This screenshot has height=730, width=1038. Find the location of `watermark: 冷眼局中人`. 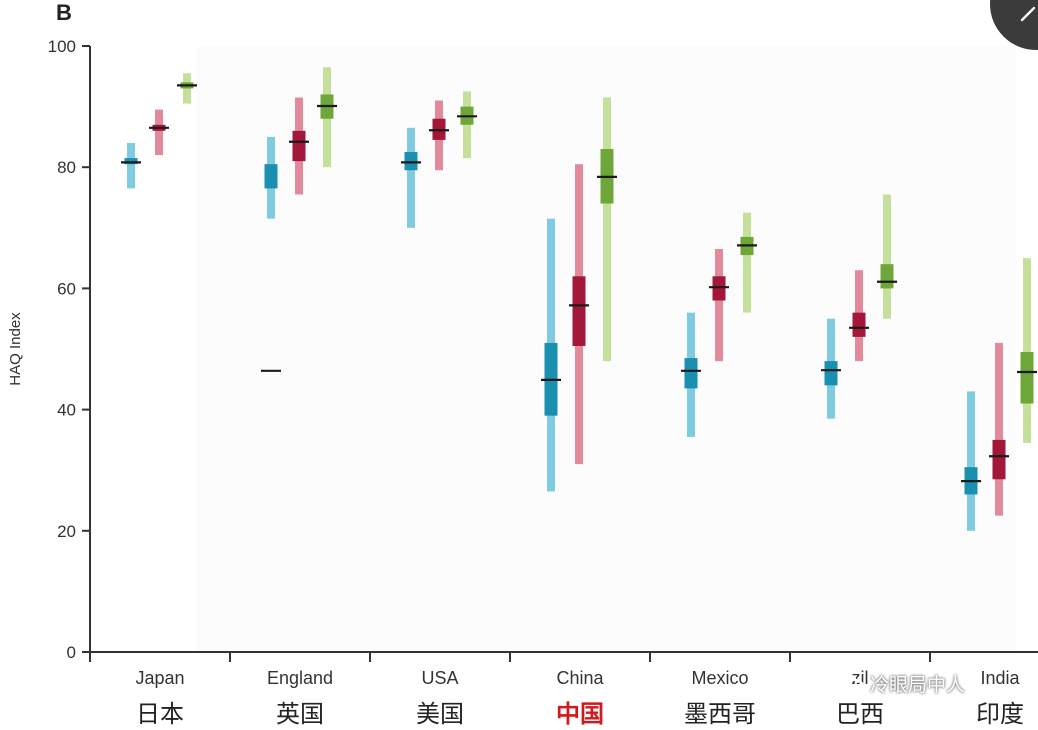

watermark: 冷眼局中人 is located at coordinates (900, 683).